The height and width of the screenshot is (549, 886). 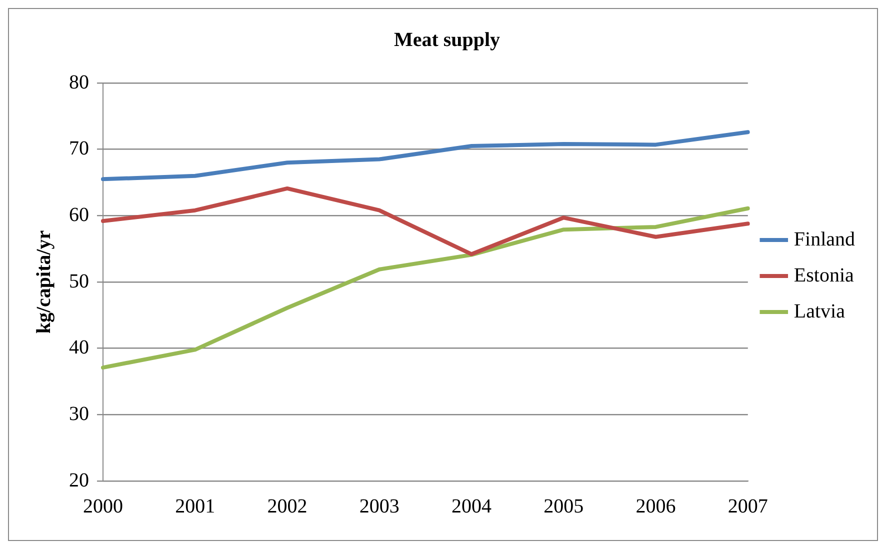 I want to click on y-tick-label: 50, so click(x=79, y=281).